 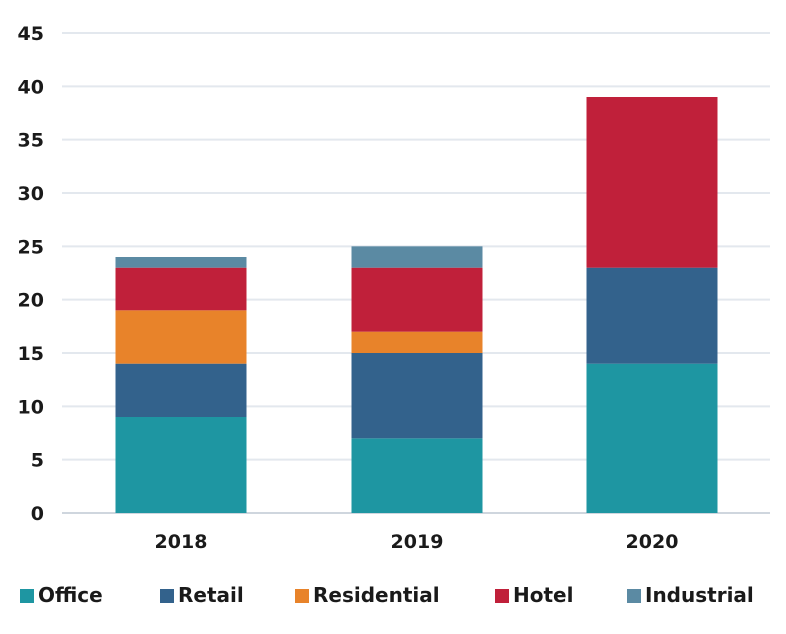 What do you see at coordinates (417, 475) in the screenshot?
I see `bar-segment-office-2019` at bounding box center [417, 475].